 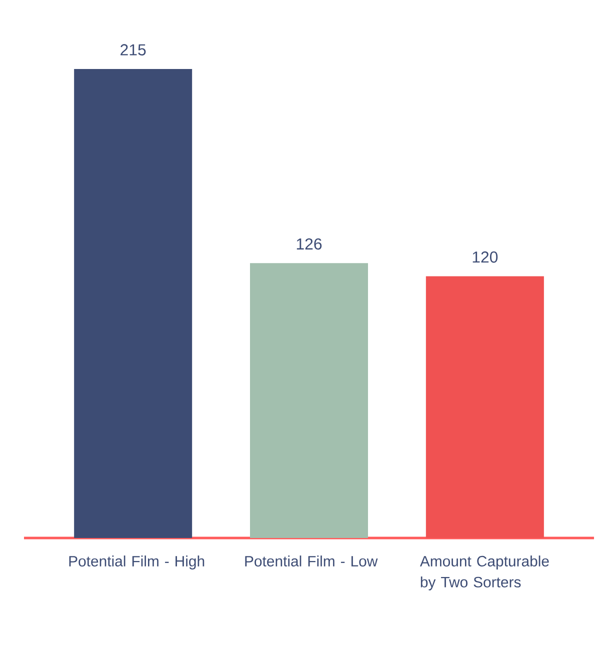 What do you see at coordinates (484, 573) in the screenshot?
I see `x-tick-label: Amount Capturable by Two Sorters` at bounding box center [484, 573].